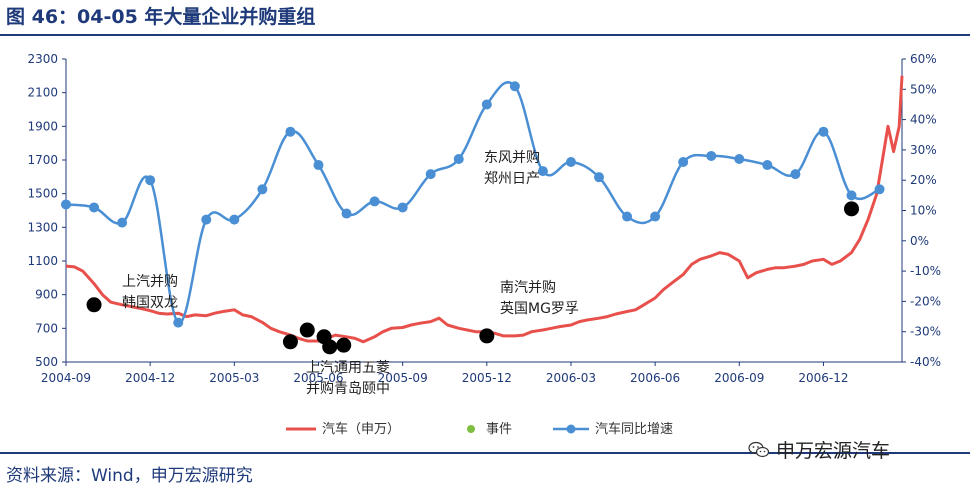 The height and width of the screenshot is (491, 970). Describe the element at coordinates (42, 126) in the screenshot. I see `left-tick-label: 1900` at that location.